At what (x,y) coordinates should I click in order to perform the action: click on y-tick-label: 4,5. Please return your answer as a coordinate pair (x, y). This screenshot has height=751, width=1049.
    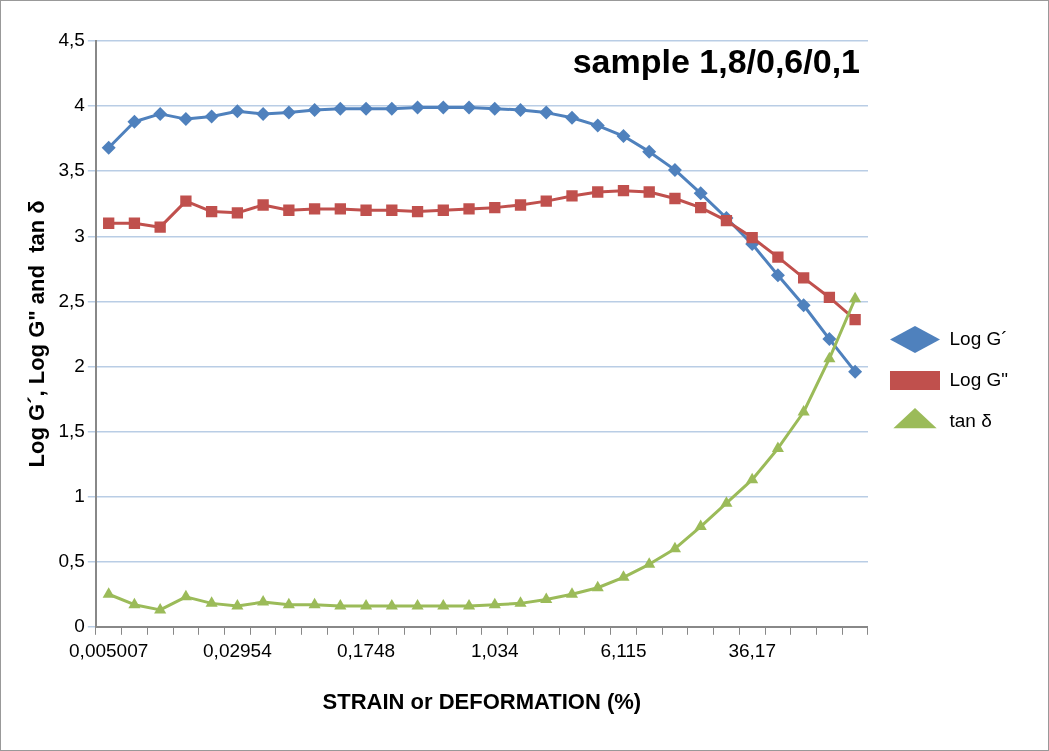
    Looking at the image, I should click on (71, 40).